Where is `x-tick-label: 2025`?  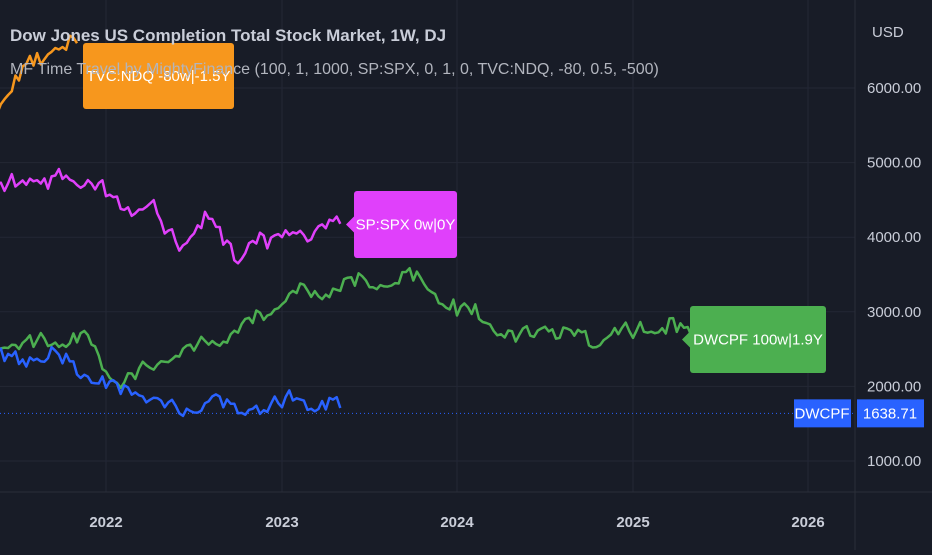 x-tick-label: 2025 is located at coordinates (632, 522).